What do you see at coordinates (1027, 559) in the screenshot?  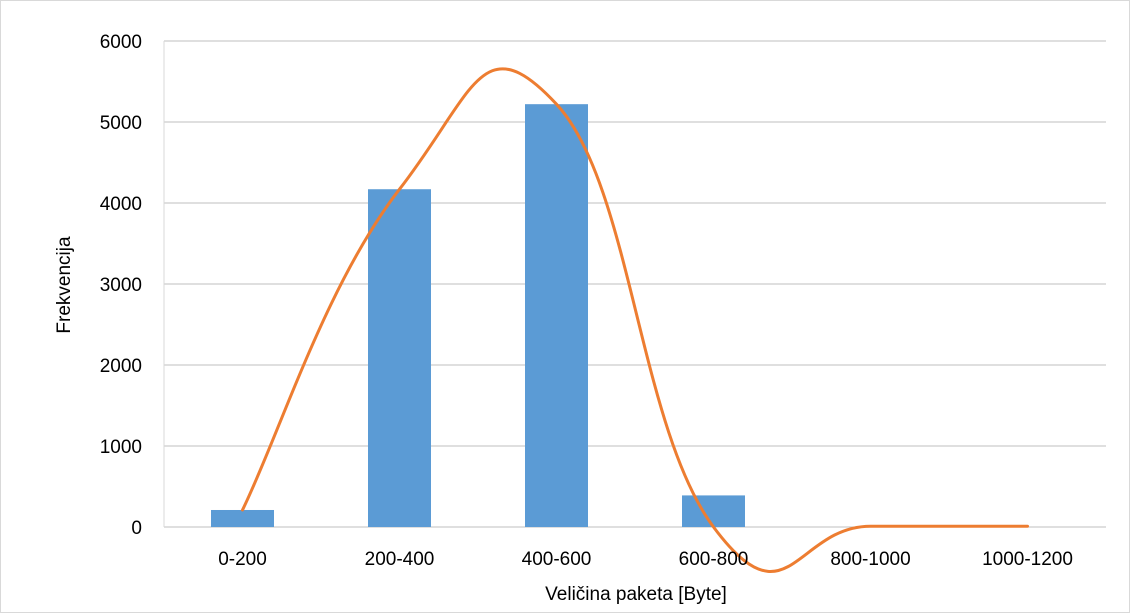 I see `x-tick-label: 1000-1200` at bounding box center [1027, 559].